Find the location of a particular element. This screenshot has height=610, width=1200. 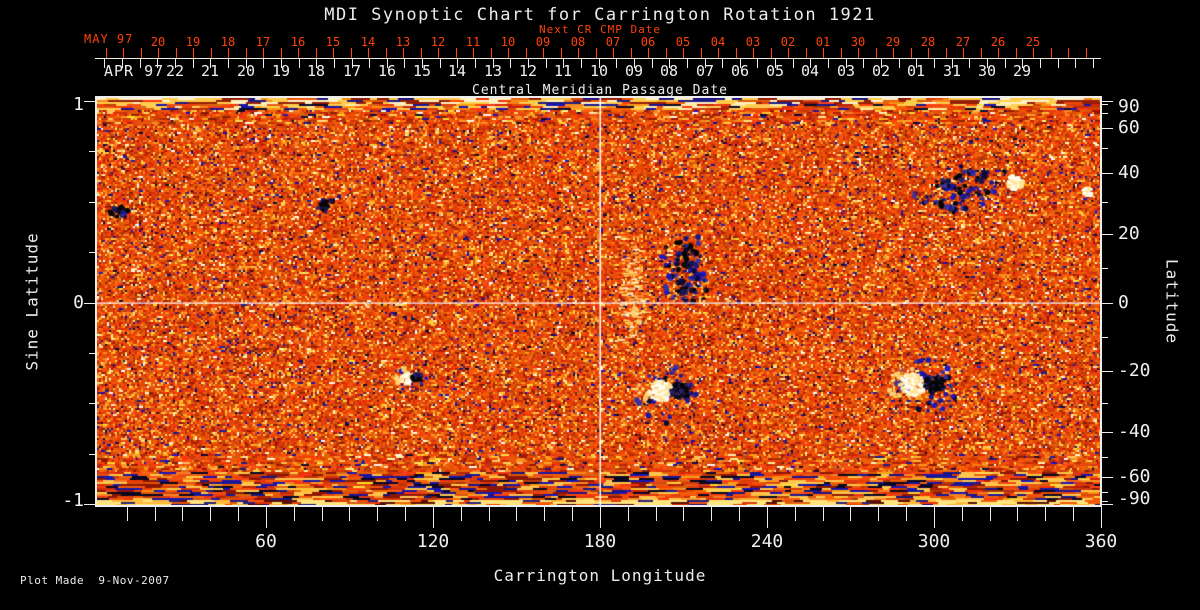

next-cr-month-label: MAY 97 is located at coordinates (109, 39).